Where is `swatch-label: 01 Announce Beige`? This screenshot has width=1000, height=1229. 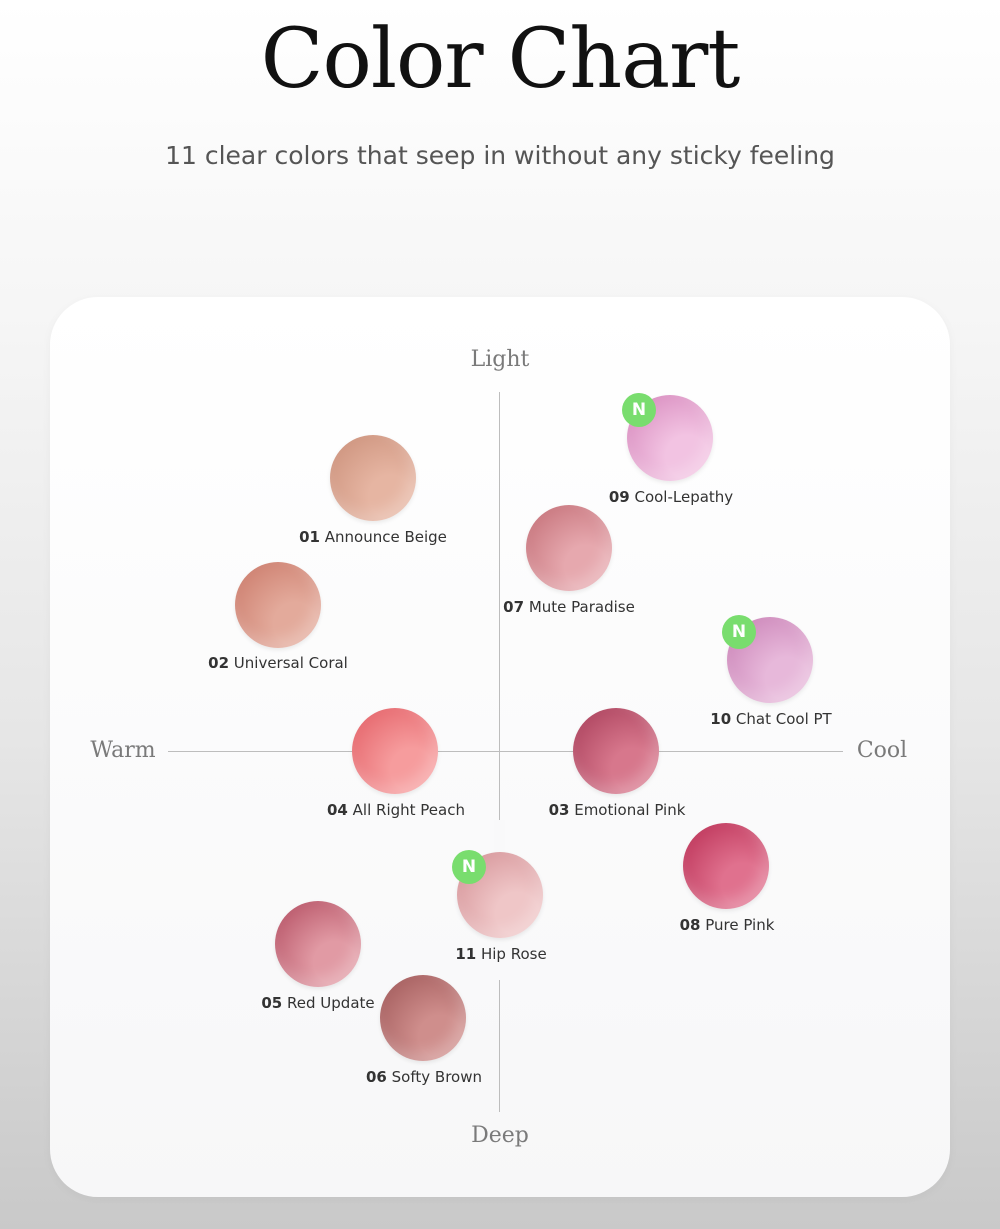 swatch-label: 01 Announce Beige is located at coordinates (373, 537).